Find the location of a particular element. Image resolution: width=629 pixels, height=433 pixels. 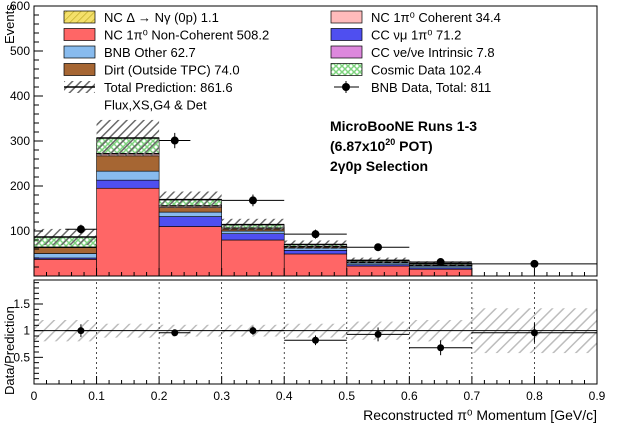

bottom-x-tick-label-6: 0.6 is located at coordinates (409, 396).